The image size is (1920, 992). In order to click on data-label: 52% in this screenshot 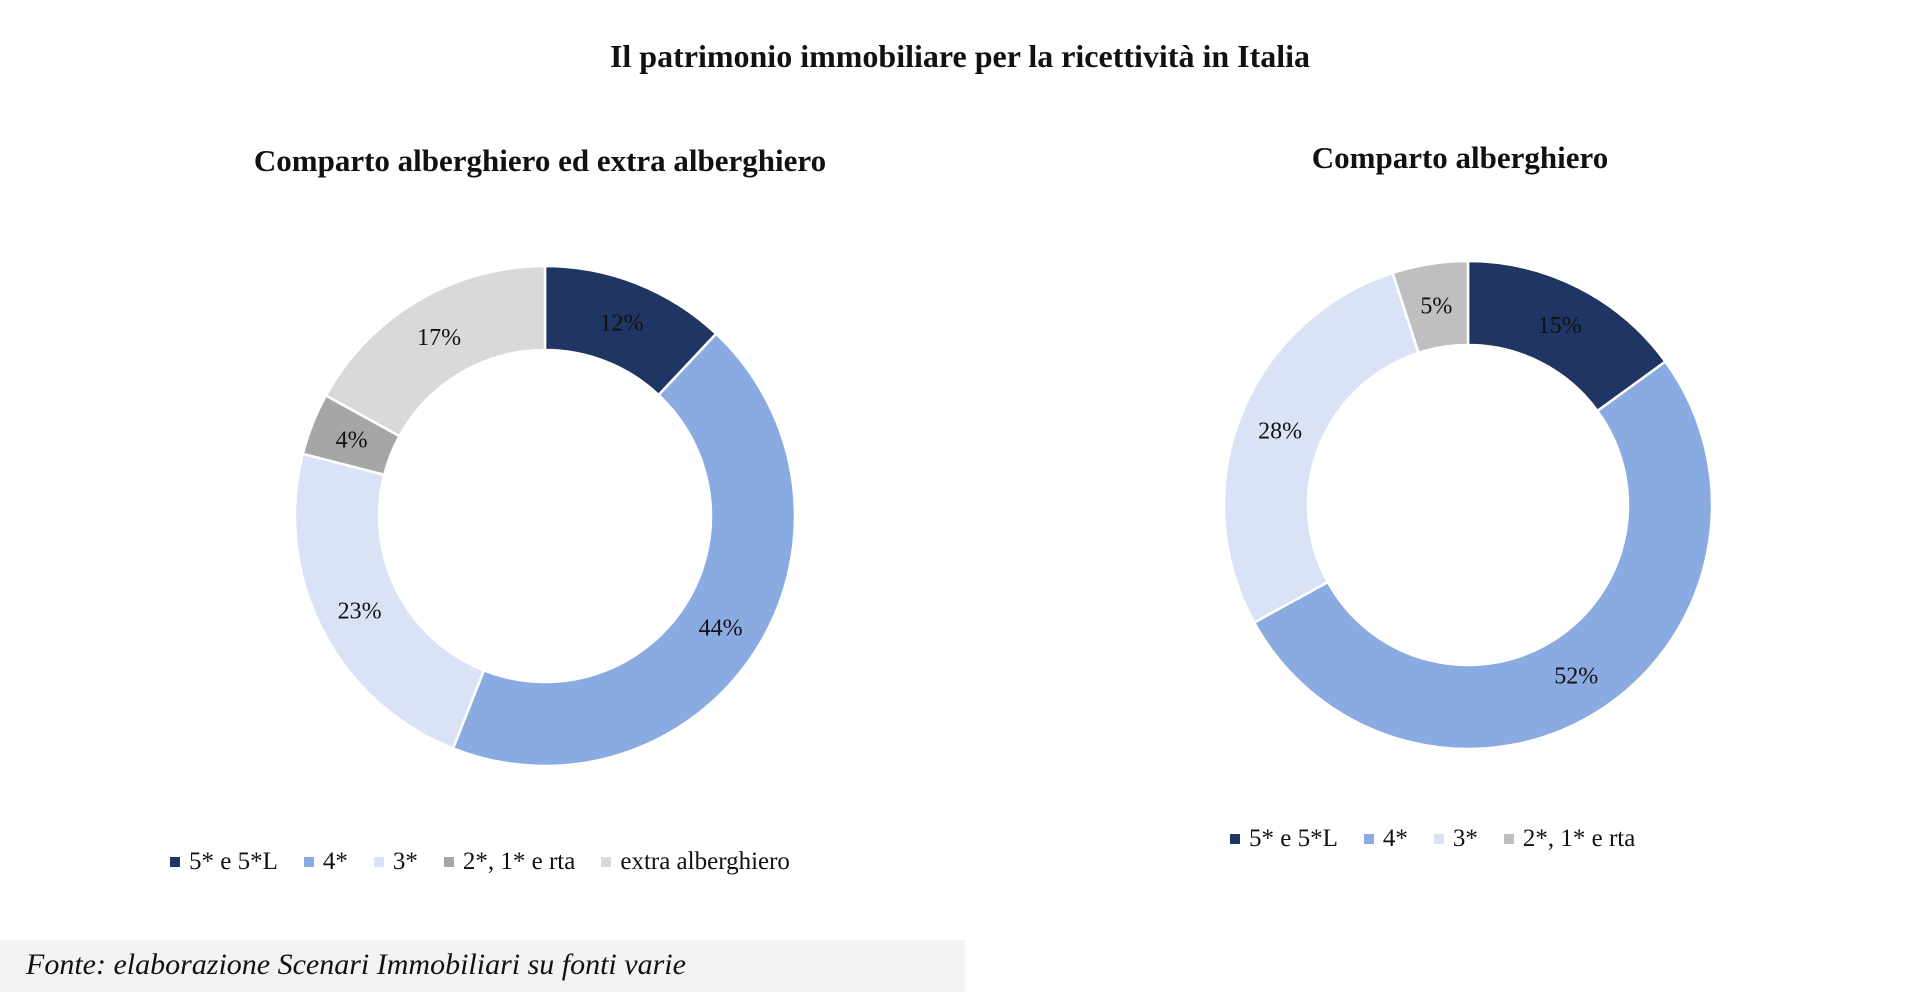, I will do `click(1576, 677)`.